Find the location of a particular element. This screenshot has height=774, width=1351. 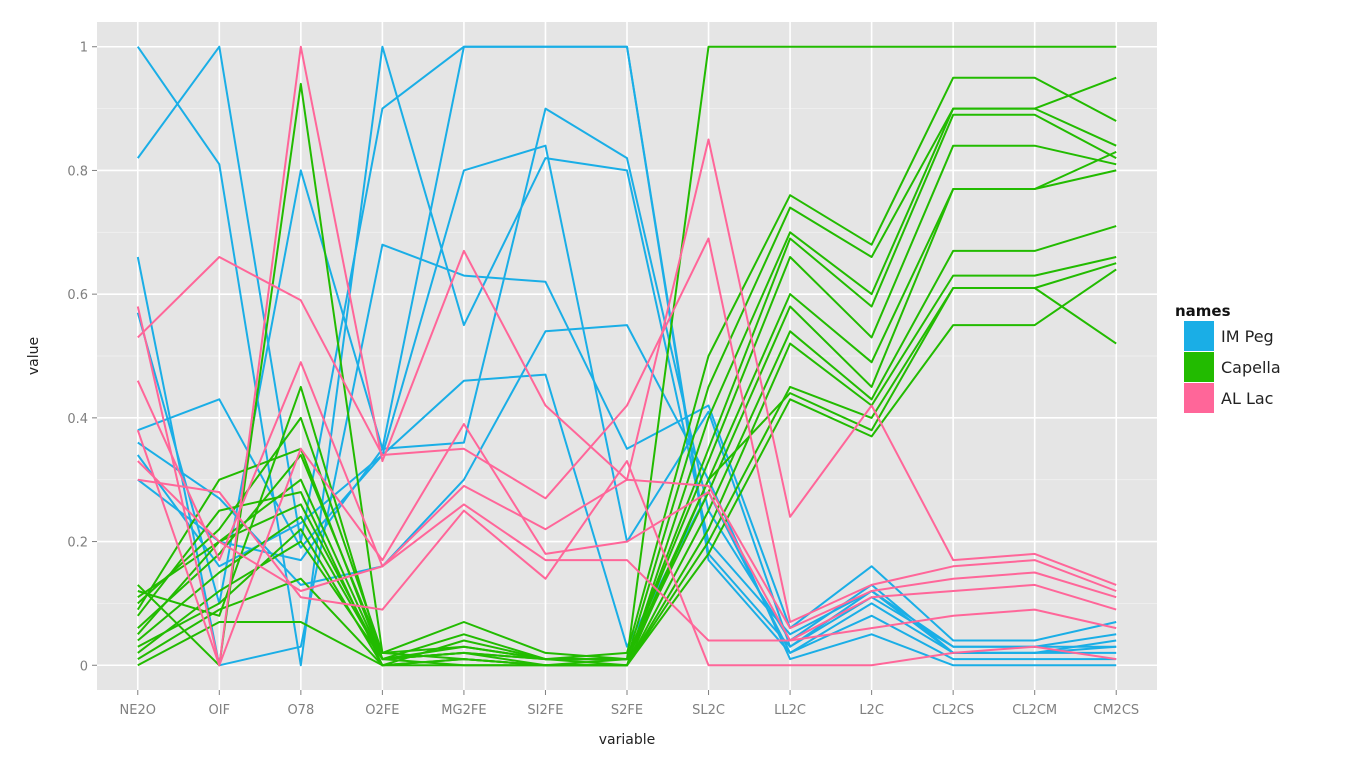

legend: names IM Peg Capella AL Lac is located at coordinates (1228, 357).